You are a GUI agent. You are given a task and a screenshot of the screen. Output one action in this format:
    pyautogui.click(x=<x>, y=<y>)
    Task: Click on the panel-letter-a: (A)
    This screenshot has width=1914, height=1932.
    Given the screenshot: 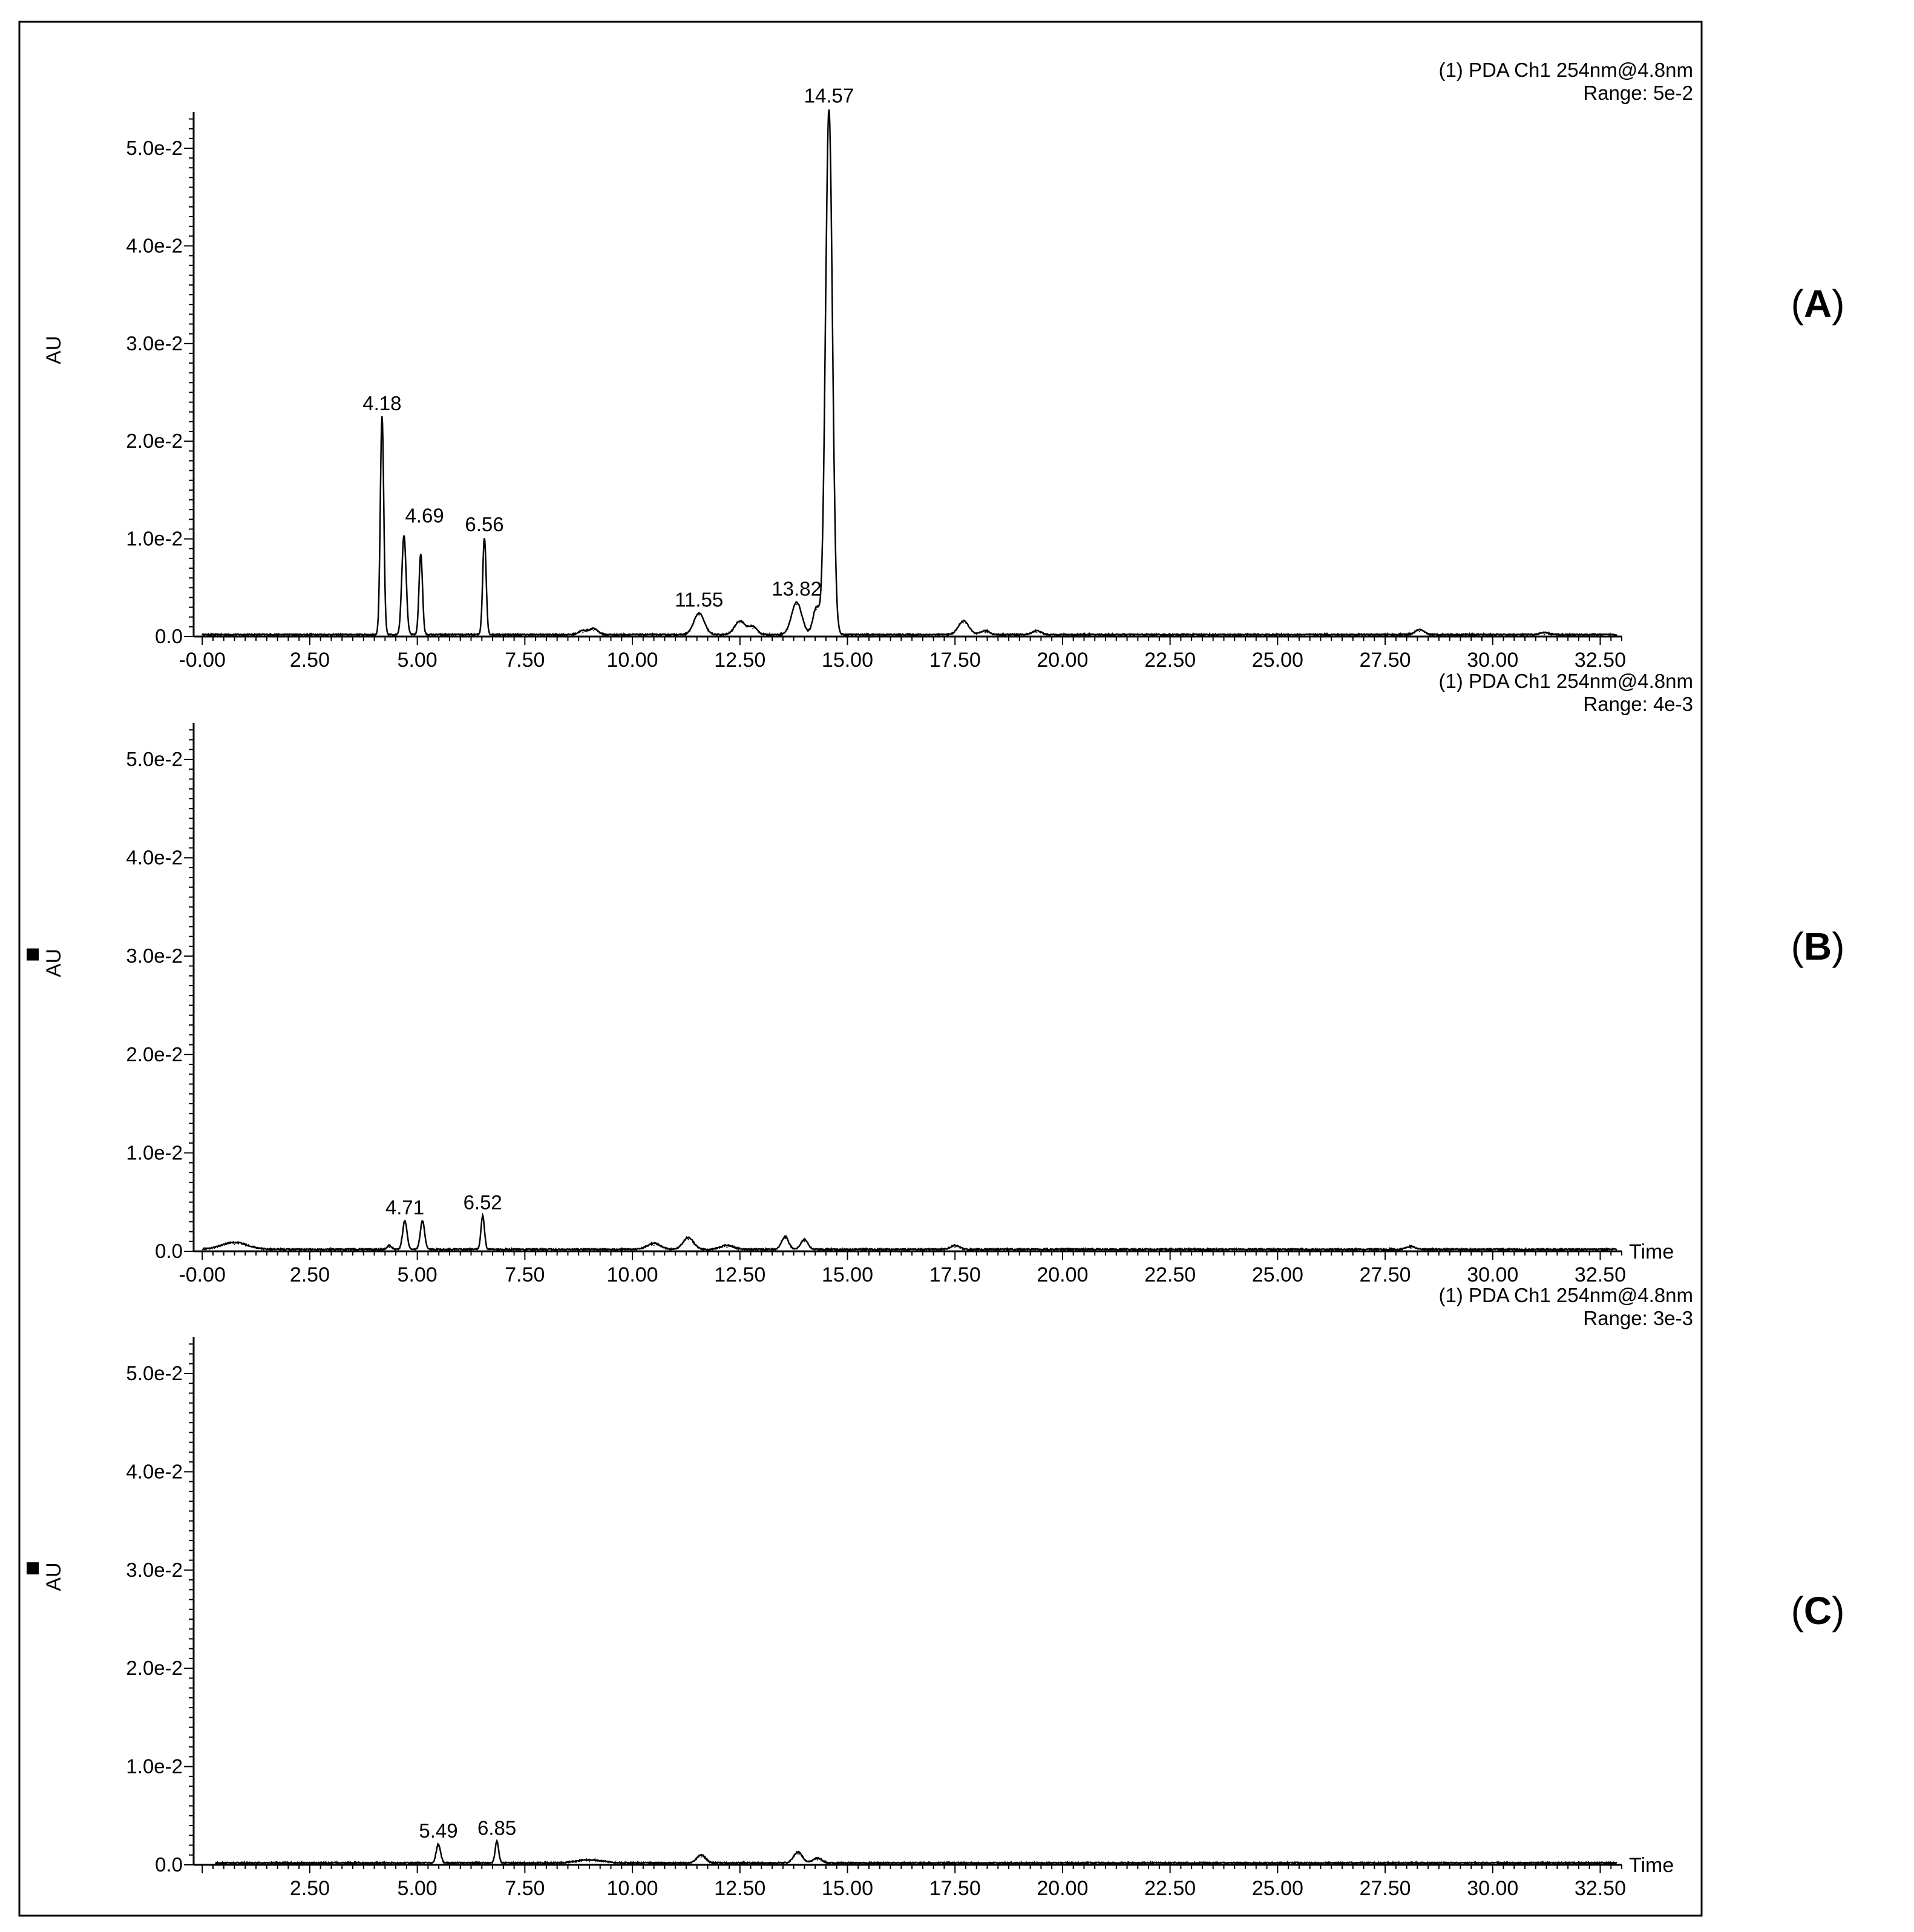 What is the action you would take?
    pyautogui.click(x=1818, y=304)
    